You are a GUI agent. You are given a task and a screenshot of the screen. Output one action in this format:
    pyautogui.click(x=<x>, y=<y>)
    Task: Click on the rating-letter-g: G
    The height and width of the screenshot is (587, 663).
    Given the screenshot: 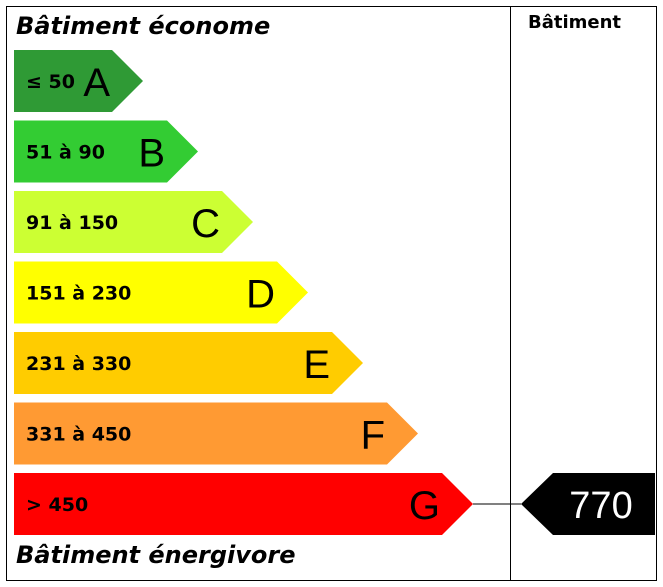 What is the action you would take?
    pyautogui.click(x=424, y=506)
    